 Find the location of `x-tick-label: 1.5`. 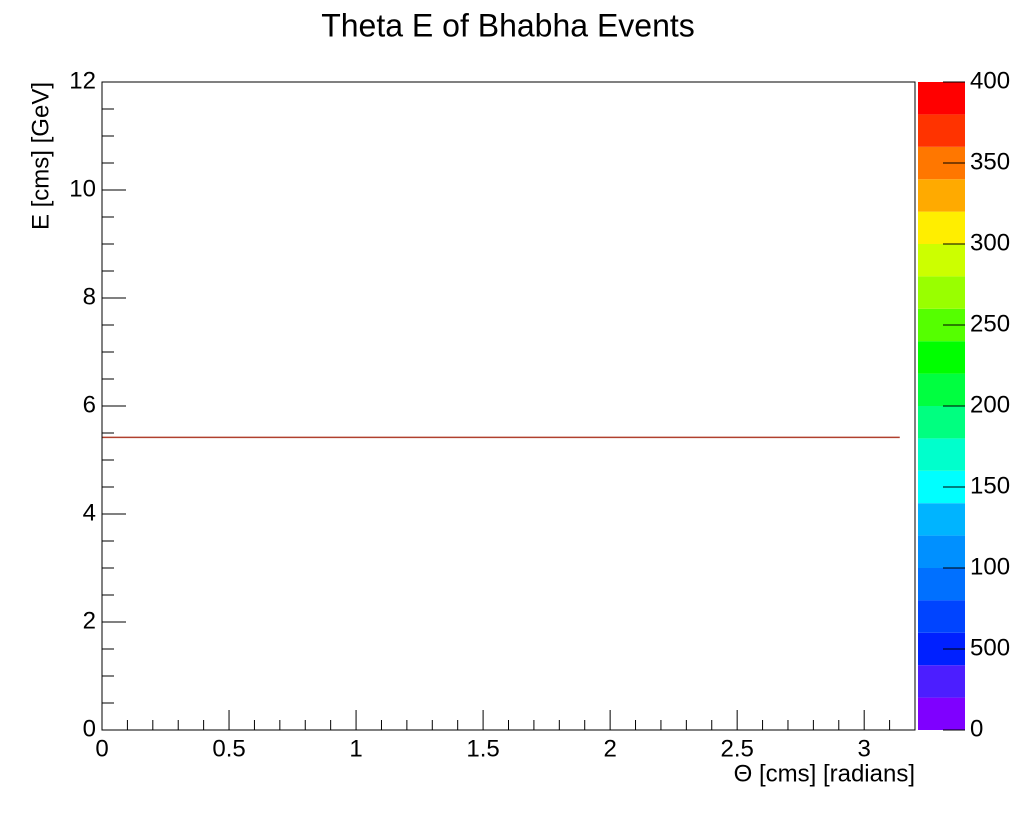

x-tick-label: 1.5 is located at coordinates (482, 748).